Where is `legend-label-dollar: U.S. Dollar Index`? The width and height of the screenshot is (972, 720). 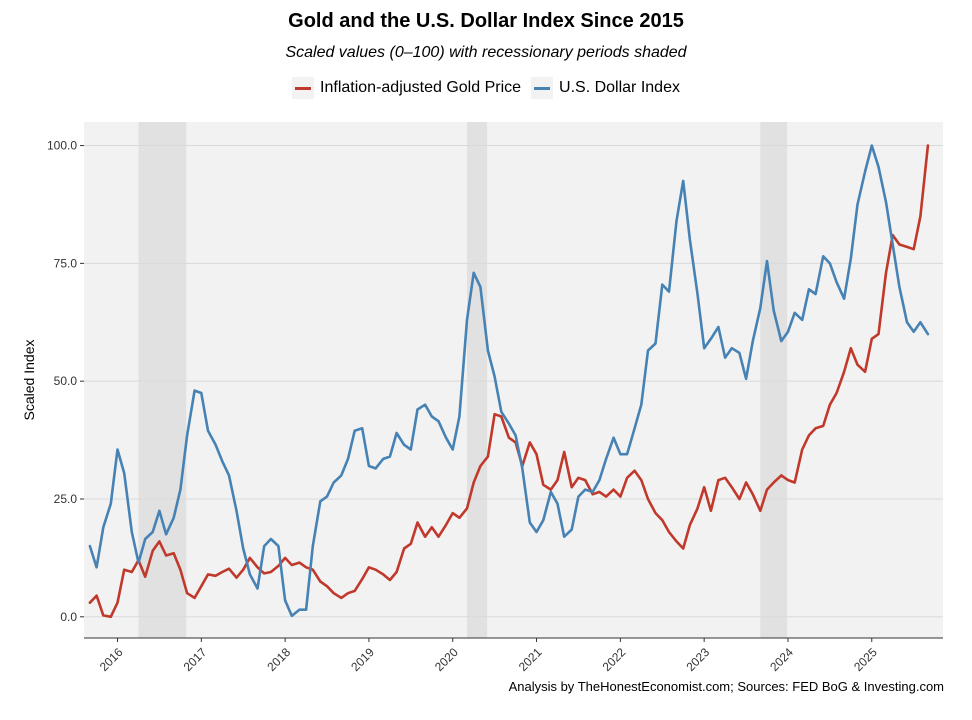
legend-label-dollar: U.S. Dollar Index is located at coordinates (619, 87).